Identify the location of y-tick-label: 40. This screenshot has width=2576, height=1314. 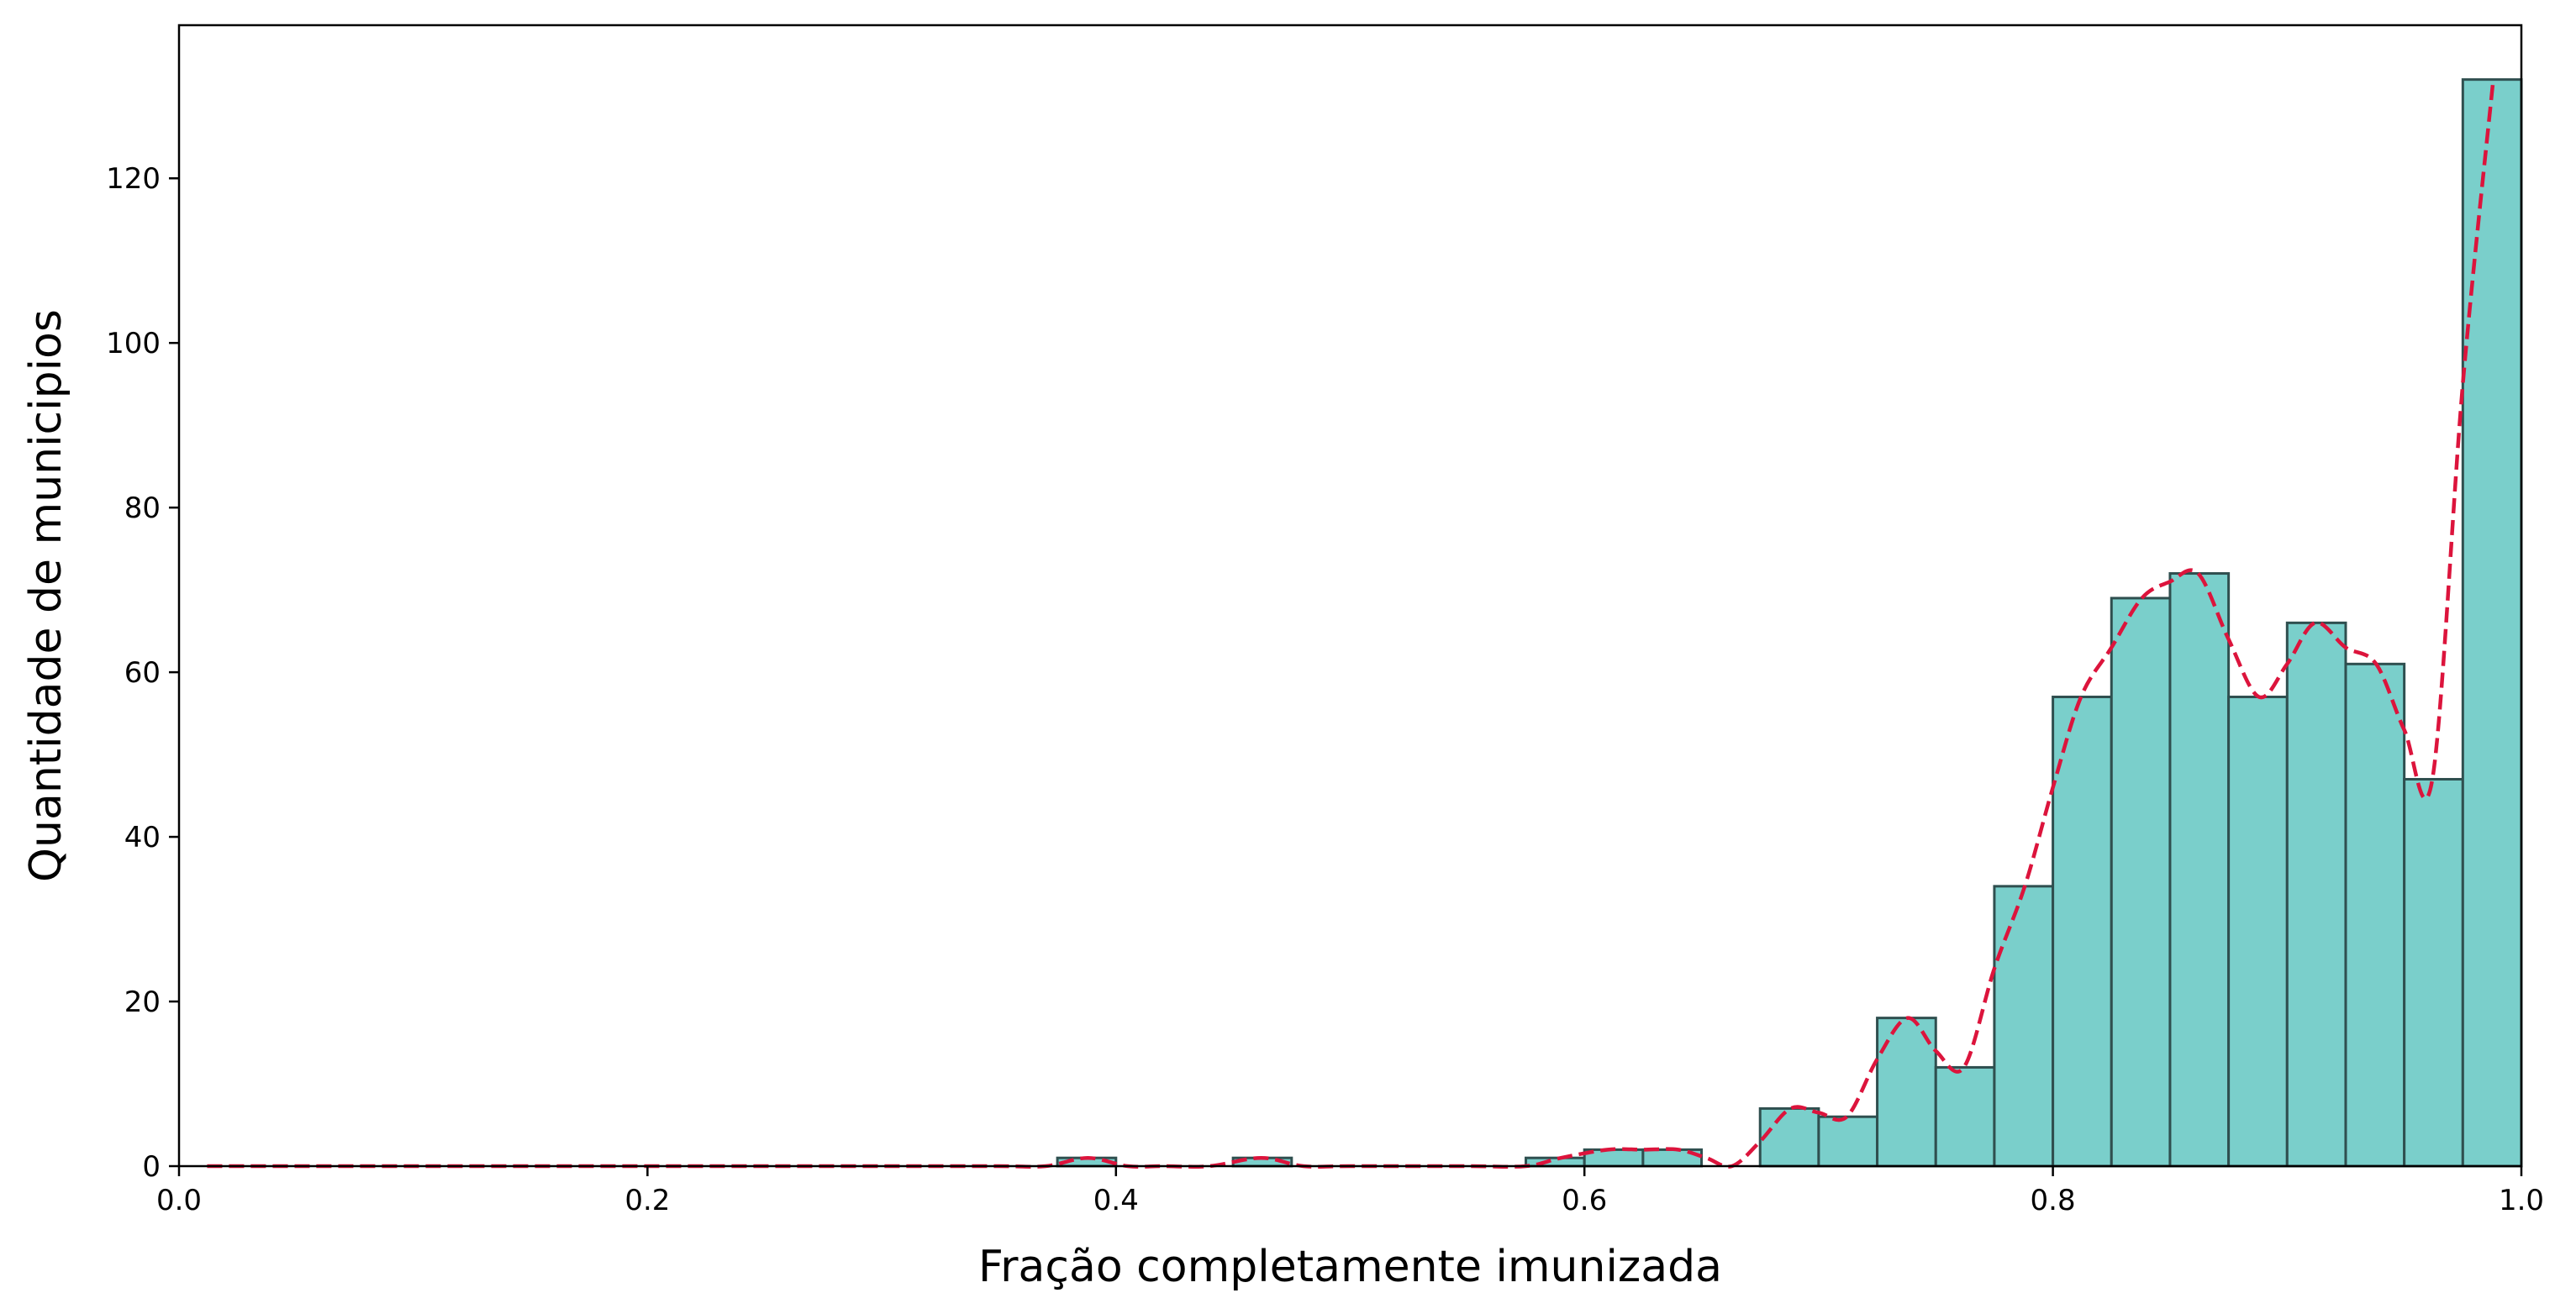
(142, 837).